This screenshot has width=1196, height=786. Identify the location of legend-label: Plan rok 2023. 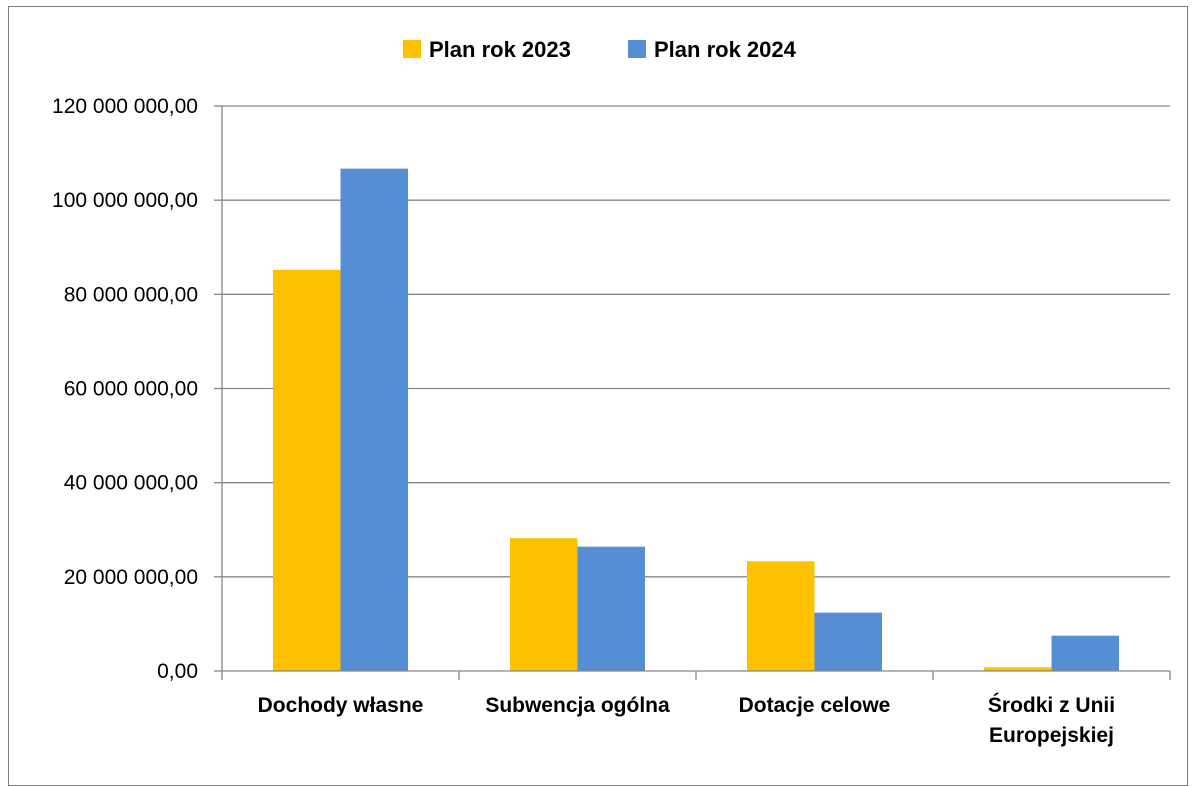
(500, 49).